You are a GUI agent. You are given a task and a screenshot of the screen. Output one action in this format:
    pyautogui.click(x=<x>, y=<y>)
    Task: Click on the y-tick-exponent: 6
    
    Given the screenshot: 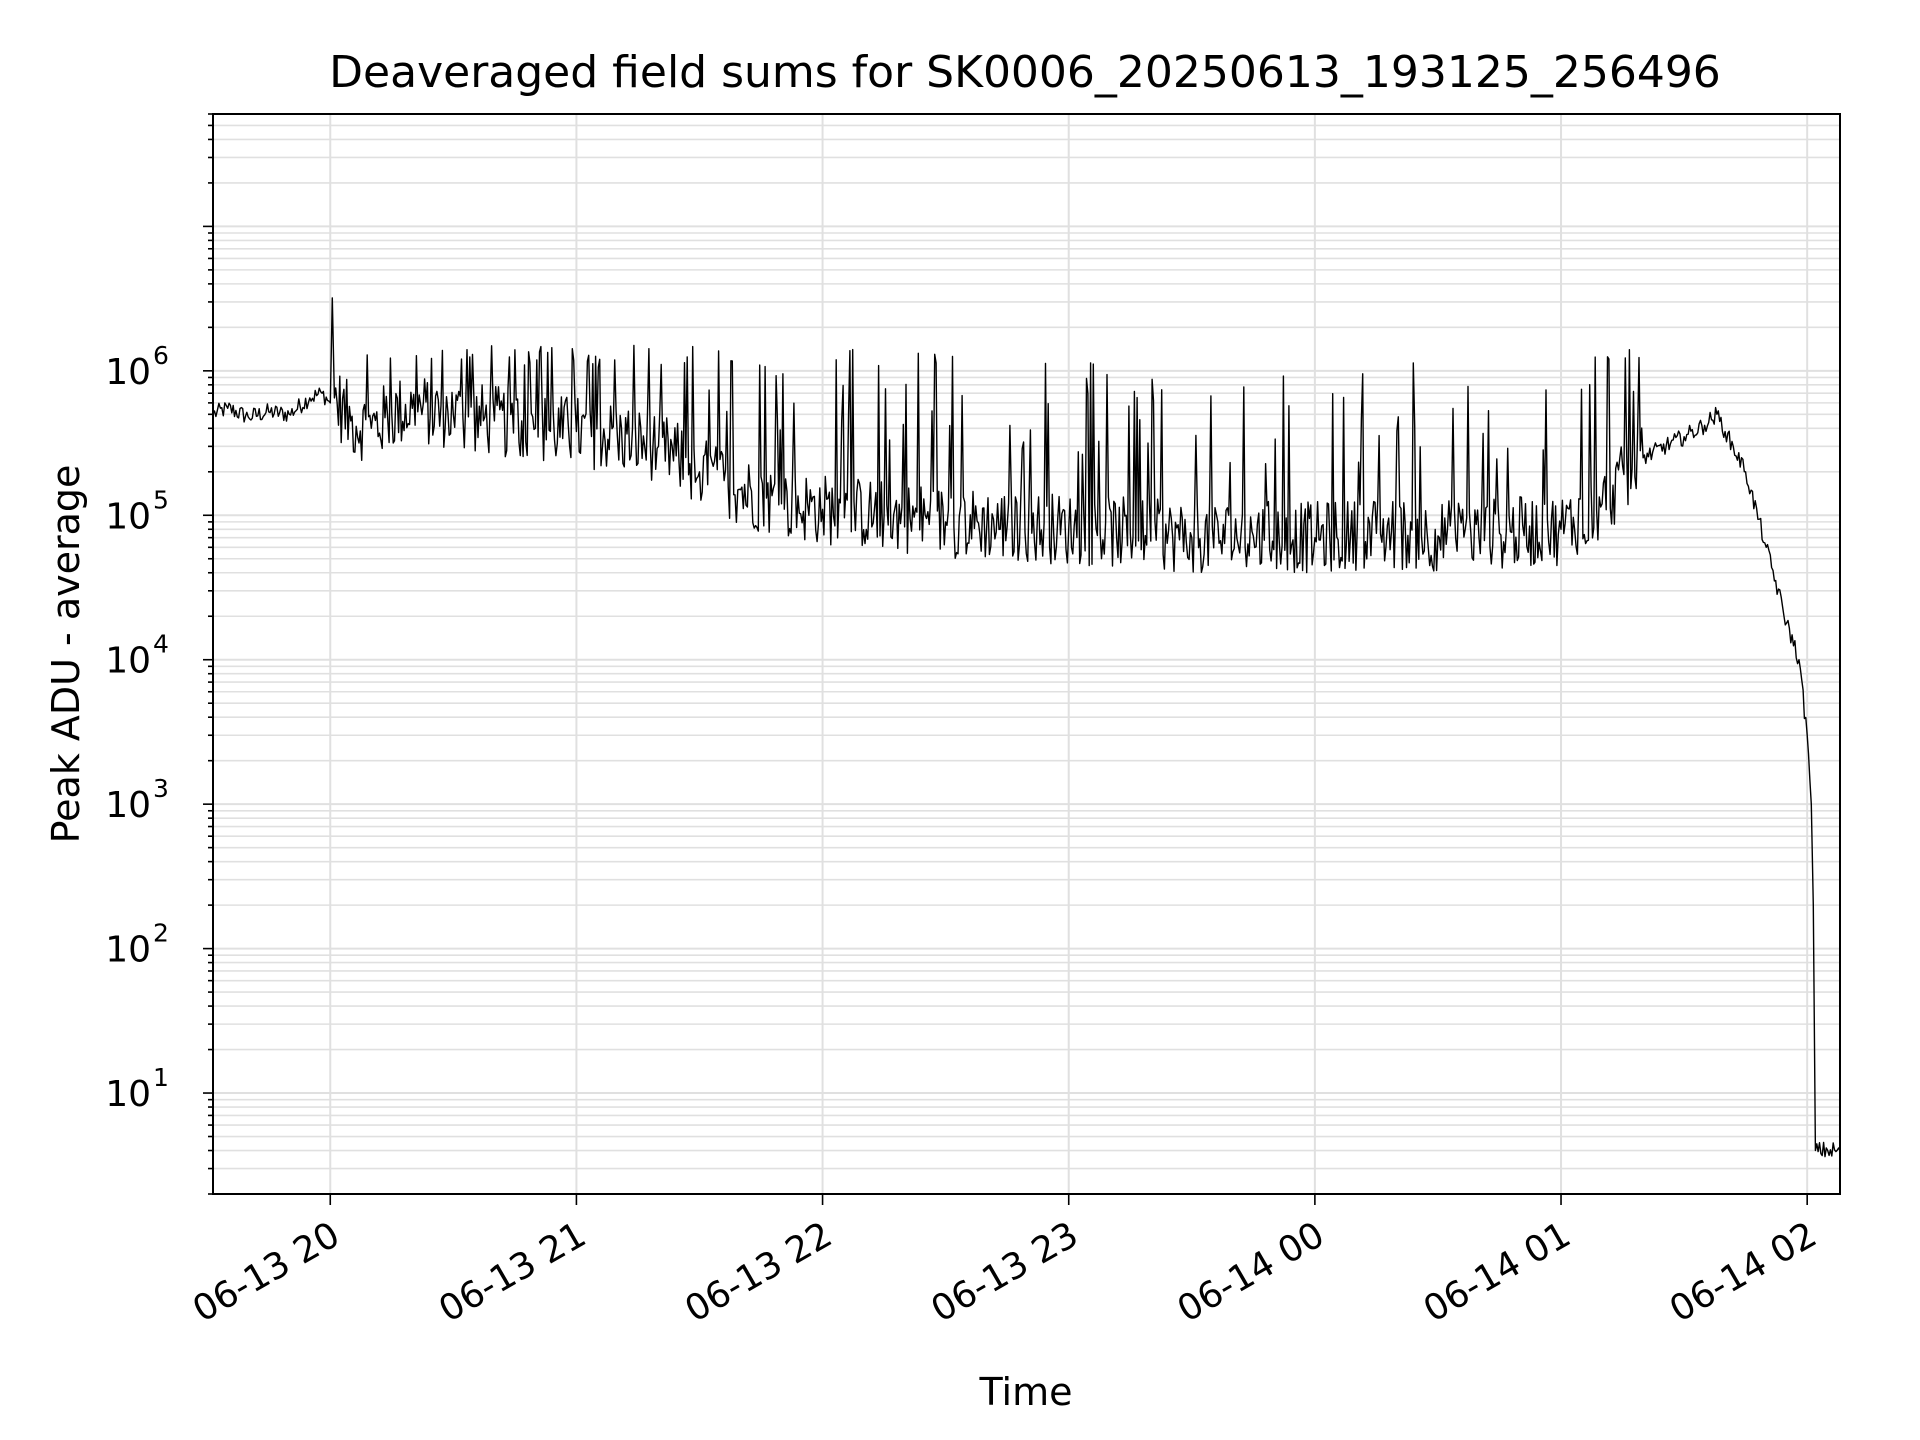 What is the action you would take?
    pyautogui.click(x=161, y=355)
    